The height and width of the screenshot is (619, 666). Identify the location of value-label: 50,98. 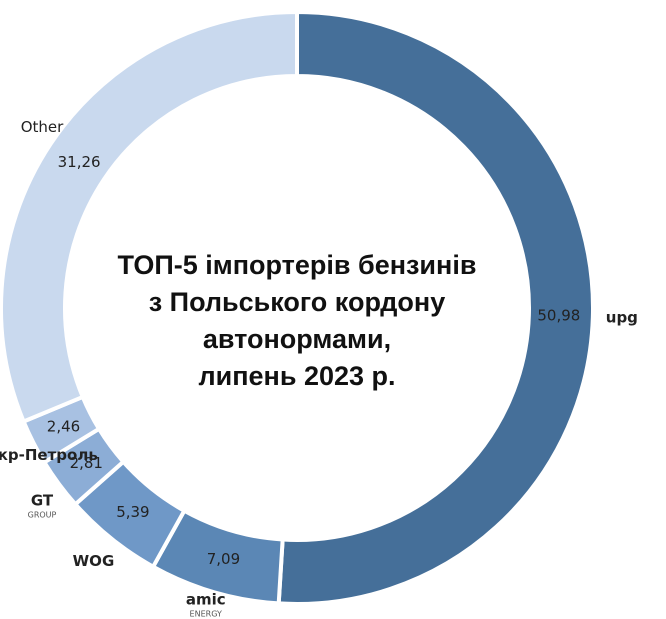
(558, 316).